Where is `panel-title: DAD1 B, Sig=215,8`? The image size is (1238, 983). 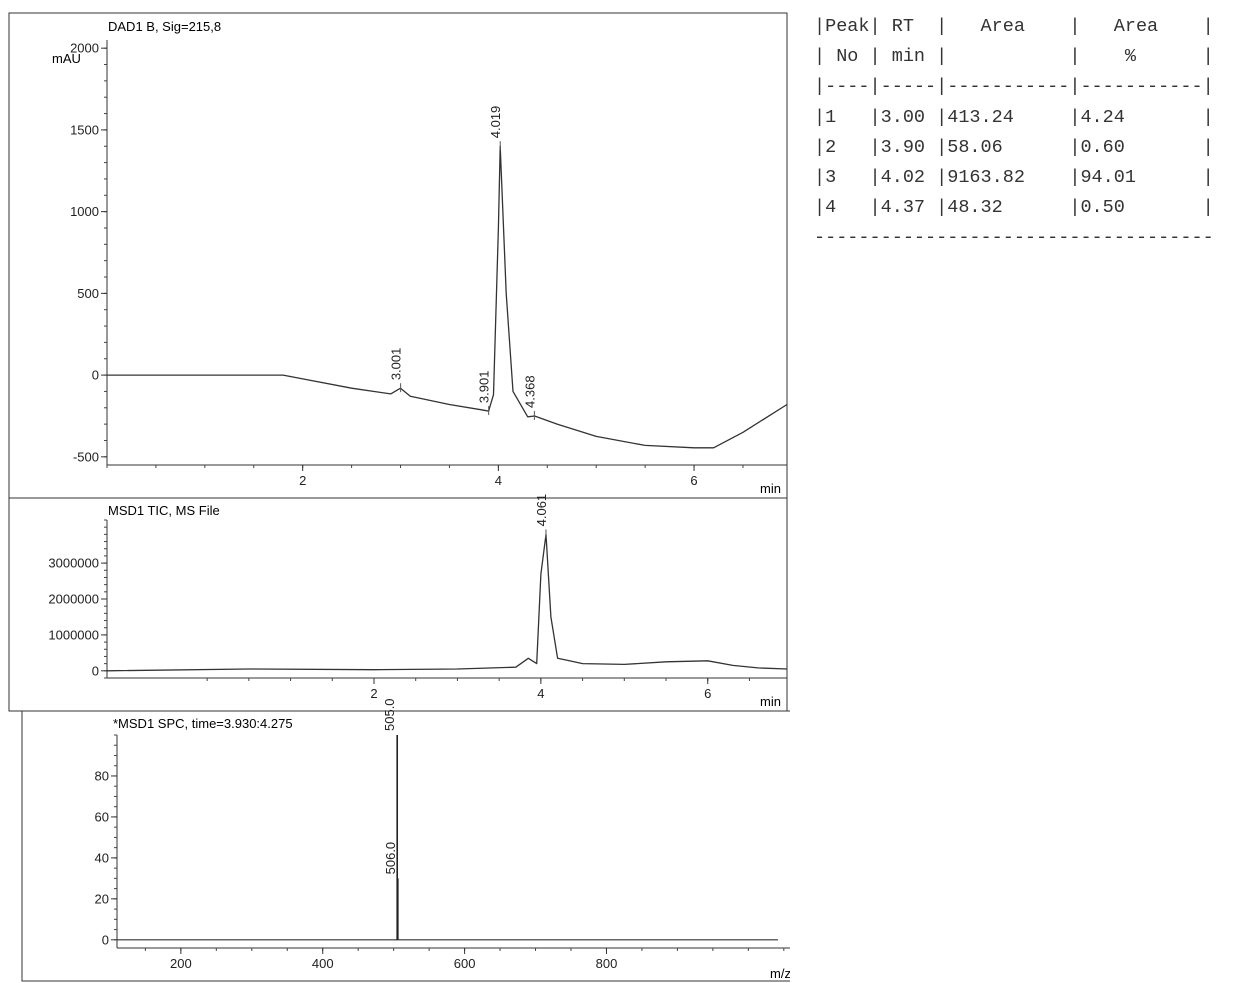
panel-title: DAD1 B, Sig=215,8 is located at coordinates (164, 26).